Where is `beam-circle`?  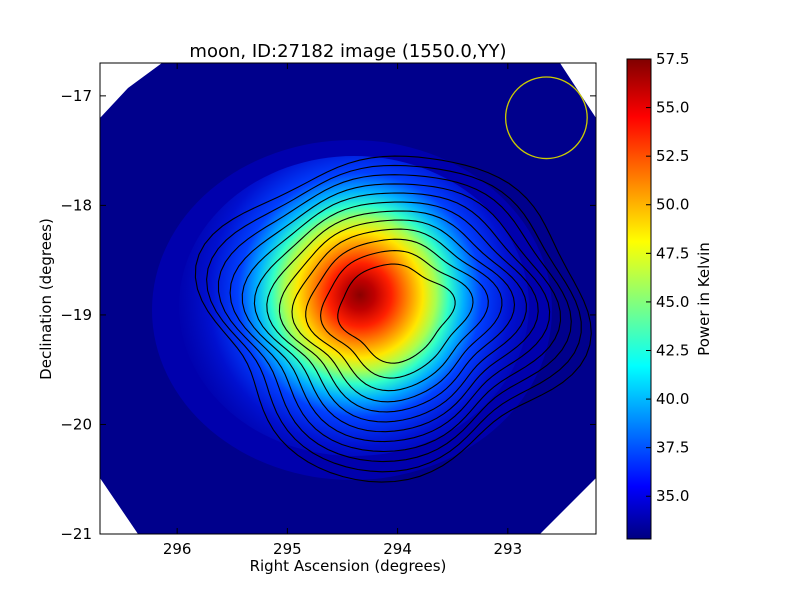
beam-circle is located at coordinates (546, 118).